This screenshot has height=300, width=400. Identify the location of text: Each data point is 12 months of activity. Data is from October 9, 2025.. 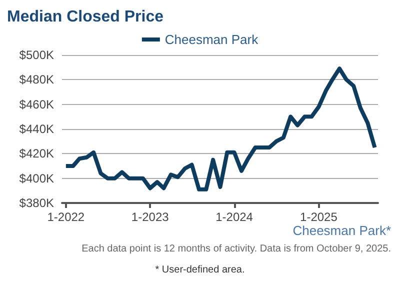
(237, 249).